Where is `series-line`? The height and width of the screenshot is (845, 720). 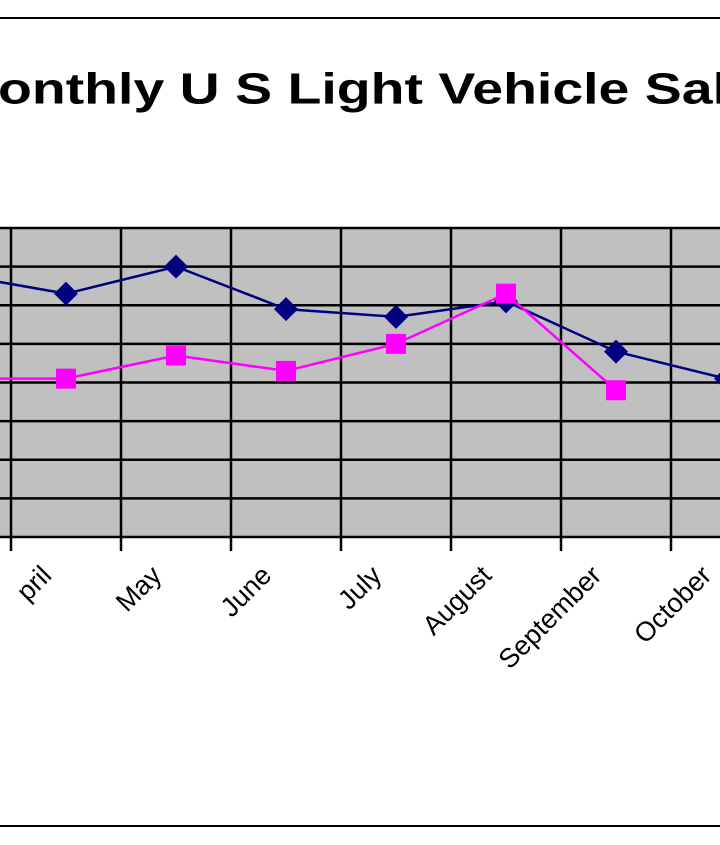
series-line is located at coordinates (360, 322).